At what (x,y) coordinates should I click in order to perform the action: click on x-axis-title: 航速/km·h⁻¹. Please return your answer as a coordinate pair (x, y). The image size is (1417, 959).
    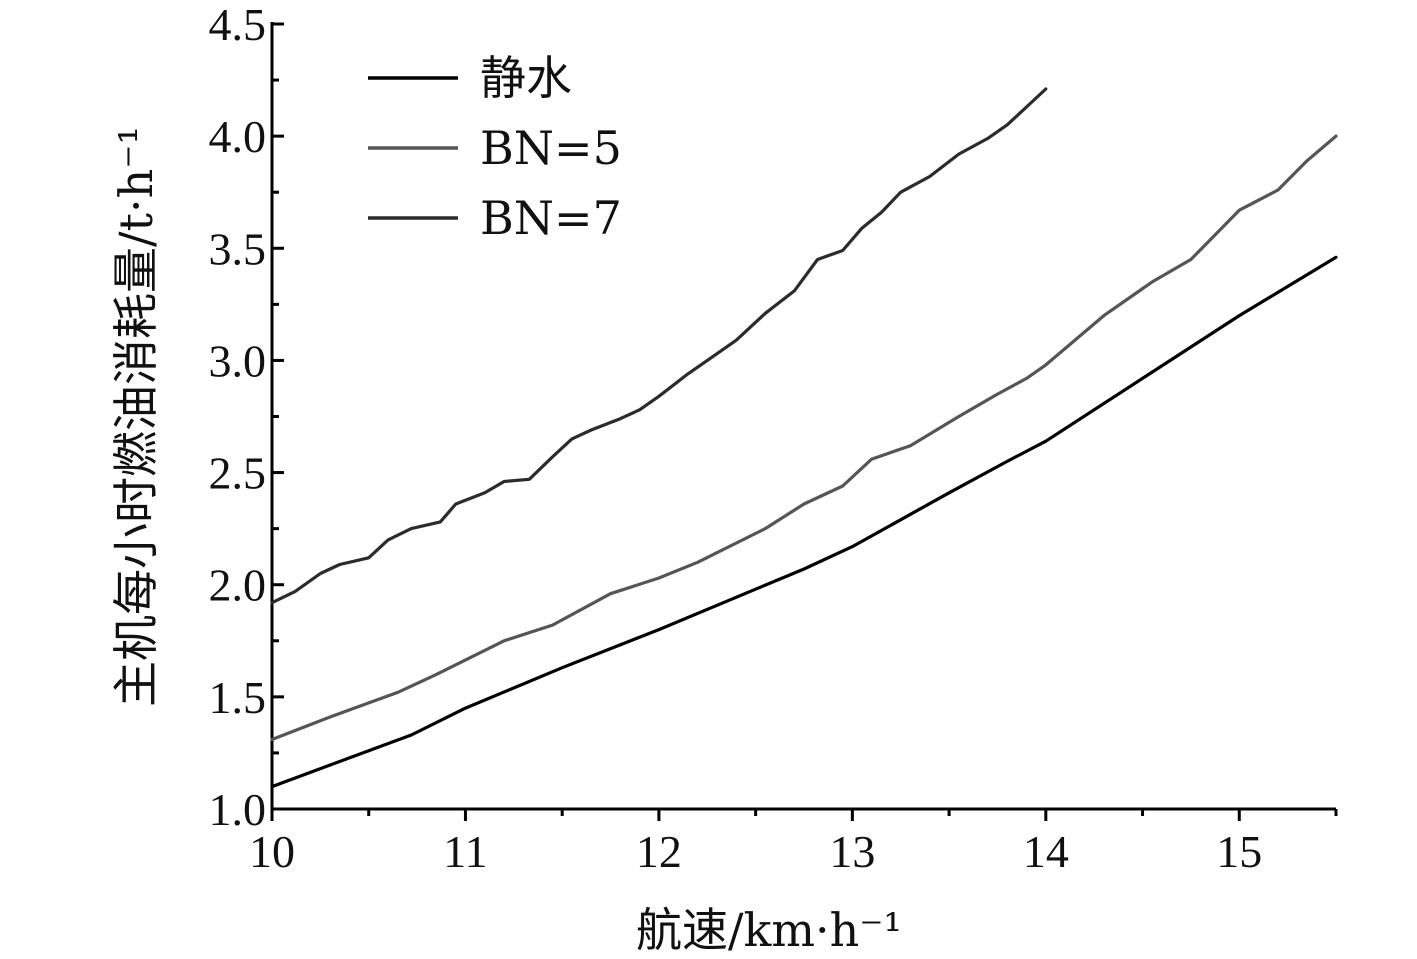
    Looking at the image, I should click on (769, 930).